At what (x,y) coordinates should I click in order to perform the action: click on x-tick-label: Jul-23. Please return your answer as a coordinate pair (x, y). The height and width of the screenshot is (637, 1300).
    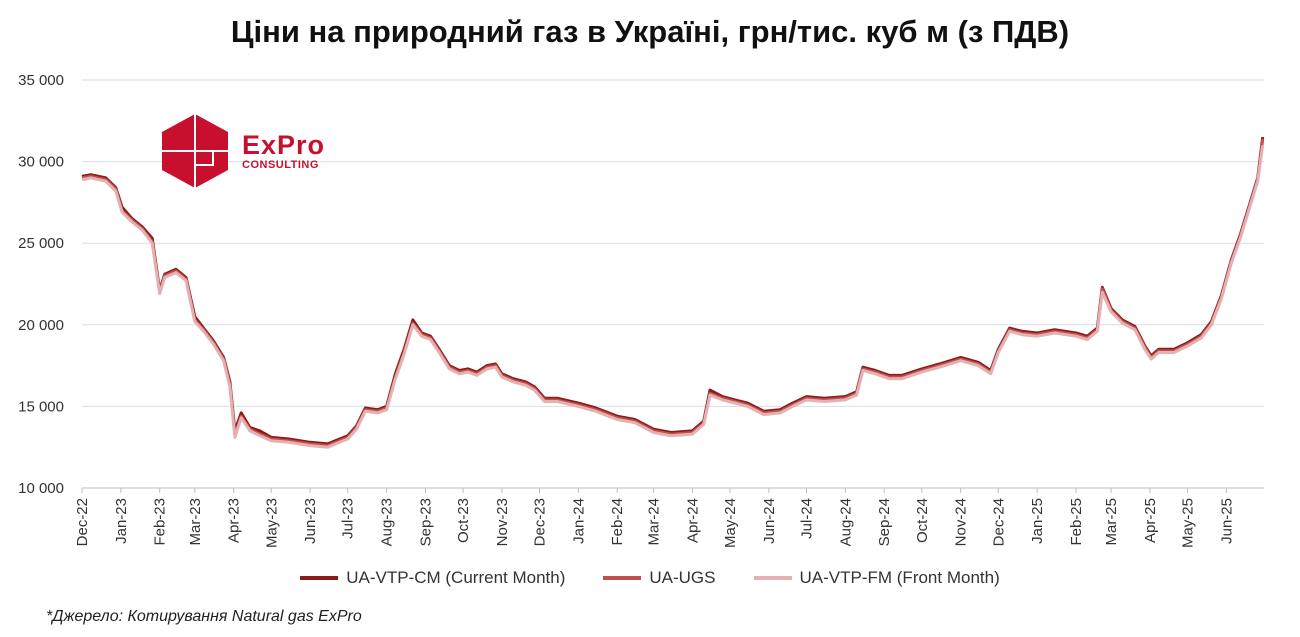
    Looking at the image, I should click on (348, 518).